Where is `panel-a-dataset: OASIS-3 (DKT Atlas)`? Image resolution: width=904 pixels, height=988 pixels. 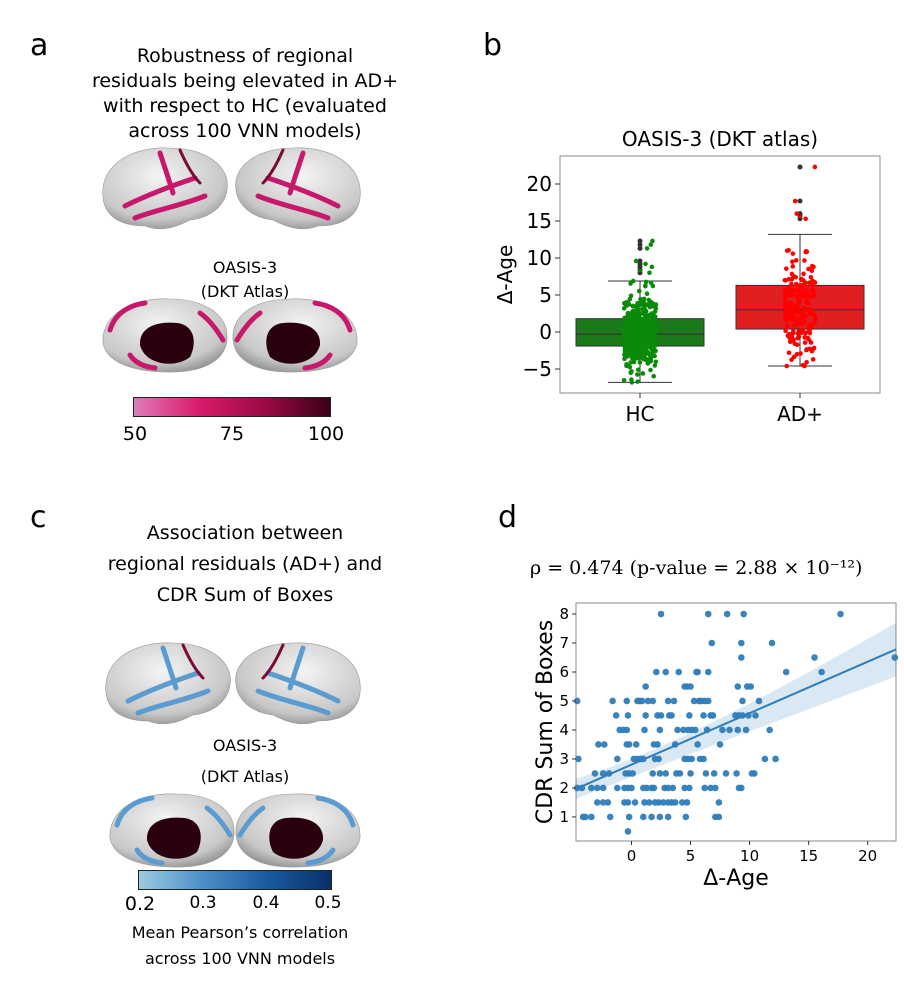
panel-a-dataset: OASIS-3 (DKT Atlas) is located at coordinates (245, 280).